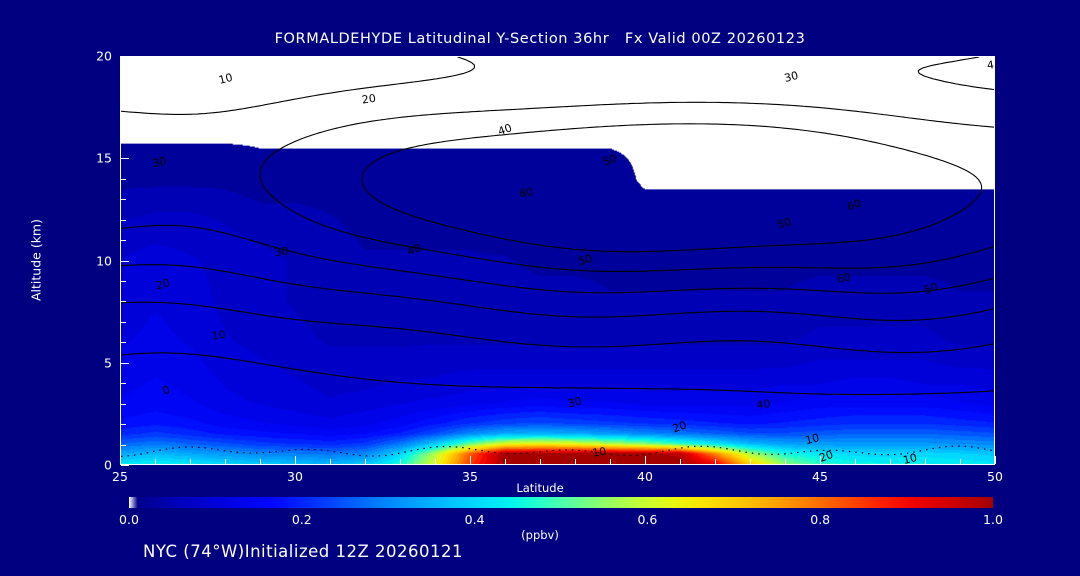 The width and height of the screenshot is (1080, 576). I want to click on colorbar, so click(561, 502).